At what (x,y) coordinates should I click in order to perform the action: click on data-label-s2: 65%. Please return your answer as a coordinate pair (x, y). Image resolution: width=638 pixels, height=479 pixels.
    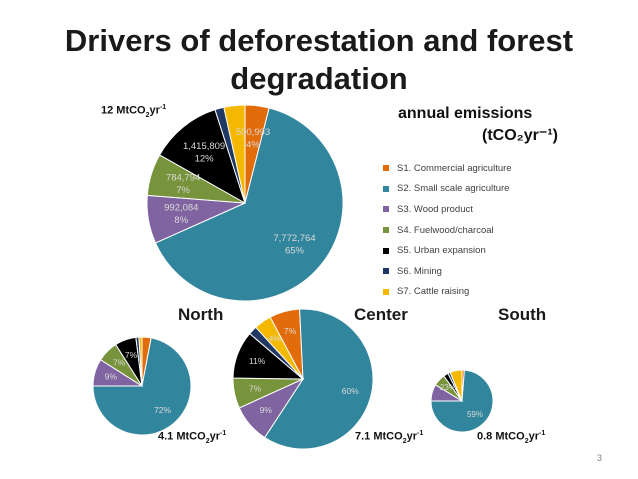
    Looking at the image, I should click on (295, 250).